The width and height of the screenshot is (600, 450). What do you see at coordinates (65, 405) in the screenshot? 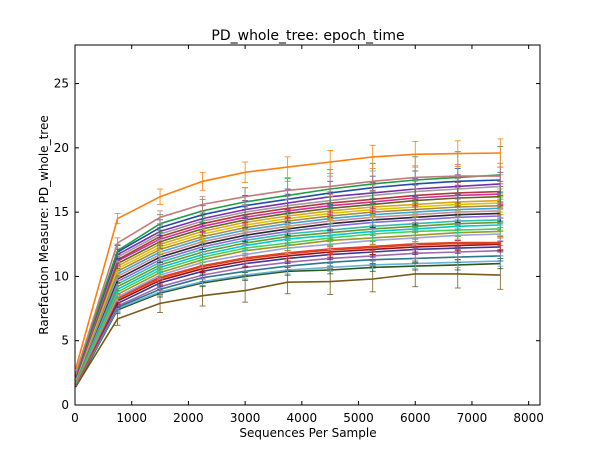
I see `y-tick-label: 0` at bounding box center [65, 405].